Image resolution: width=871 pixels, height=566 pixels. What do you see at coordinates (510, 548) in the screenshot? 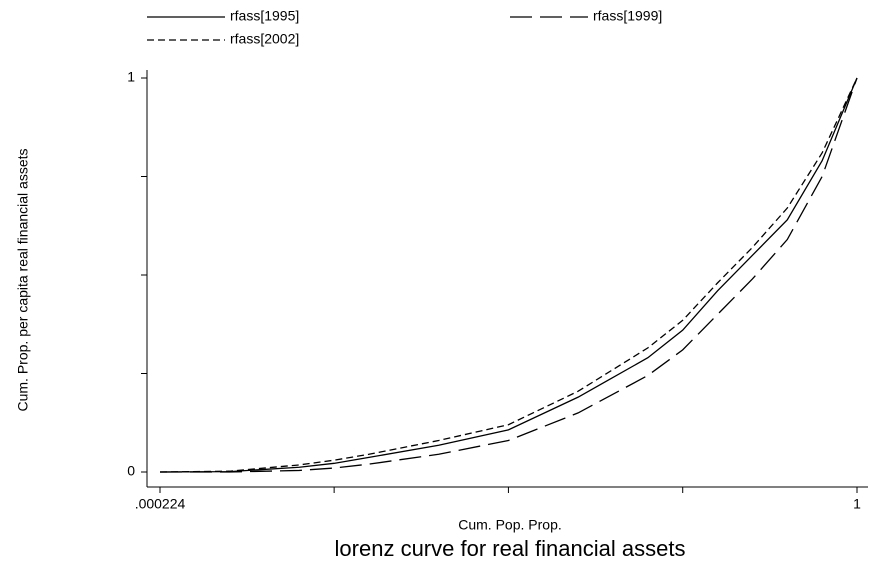
I see `chart-title: lorenz curve for real financial assets` at bounding box center [510, 548].